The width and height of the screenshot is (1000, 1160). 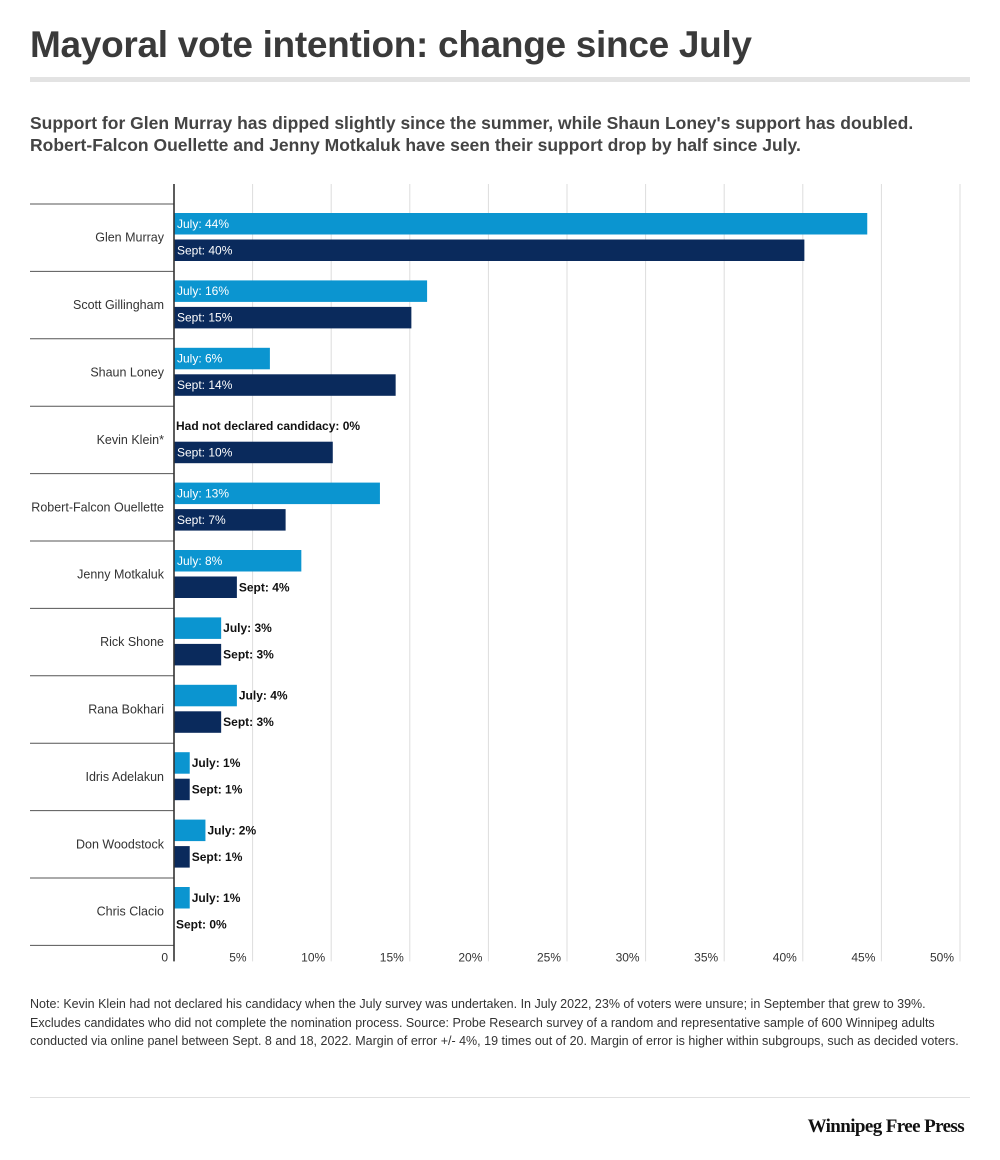 What do you see at coordinates (132, 642) in the screenshot?
I see `category-label: Rick Shone` at bounding box center [132, 642].